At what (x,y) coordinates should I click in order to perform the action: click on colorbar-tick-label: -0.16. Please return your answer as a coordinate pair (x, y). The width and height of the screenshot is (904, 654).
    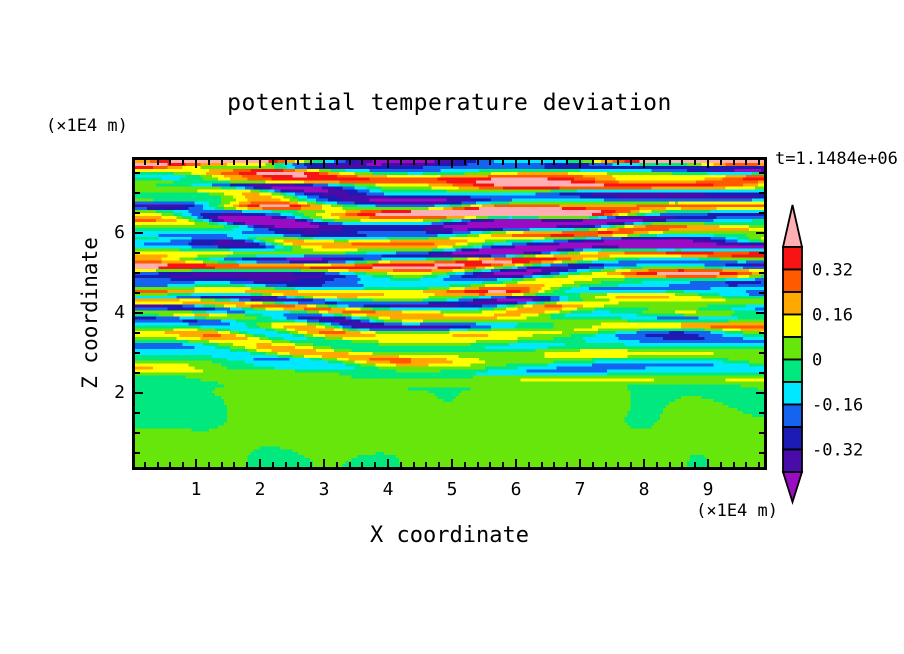
    Looking at the image, I should click on (837, 406).